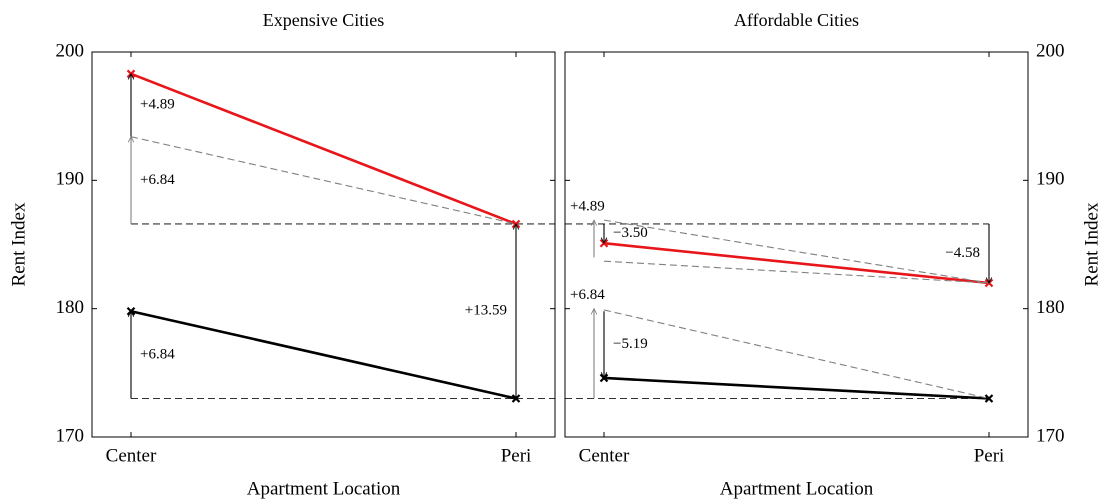 Image resolution: width=1111 pixels, height=501 pixels. What do you see at coordinates (989, 398) in the screenshot?
I see `point-marker` at bounding box center [989, 398].